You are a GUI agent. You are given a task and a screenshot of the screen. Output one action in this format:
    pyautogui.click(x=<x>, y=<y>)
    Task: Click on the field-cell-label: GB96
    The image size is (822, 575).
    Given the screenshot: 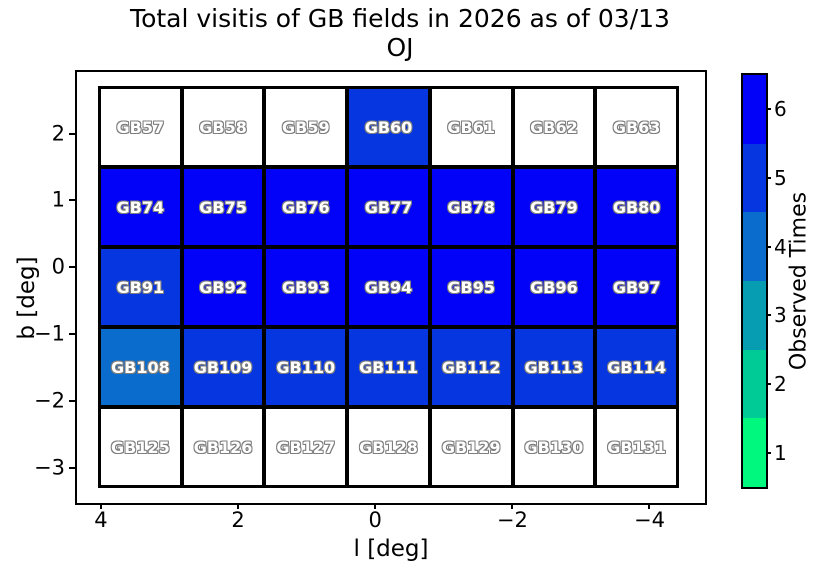 What is the action you would take?
    pyautogui.click(x=554, y=287)
    